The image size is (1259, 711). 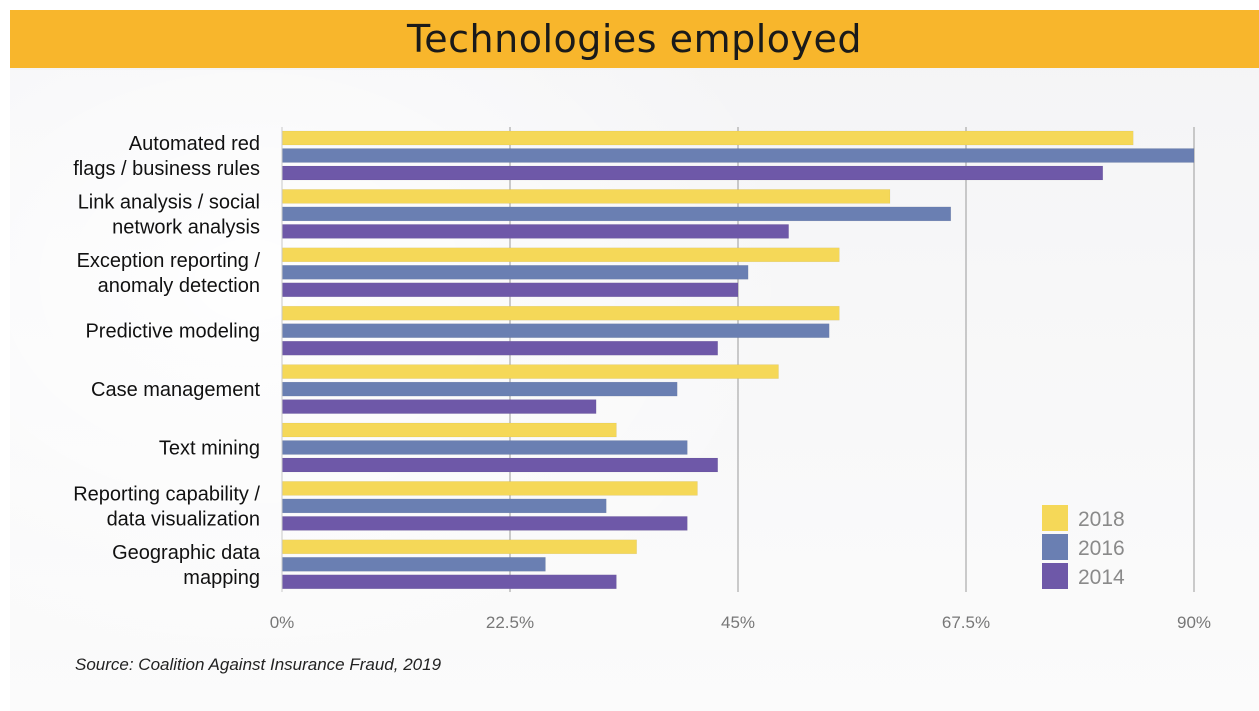 I want to click on category-label: network analysis, so click(x=186, y=227).